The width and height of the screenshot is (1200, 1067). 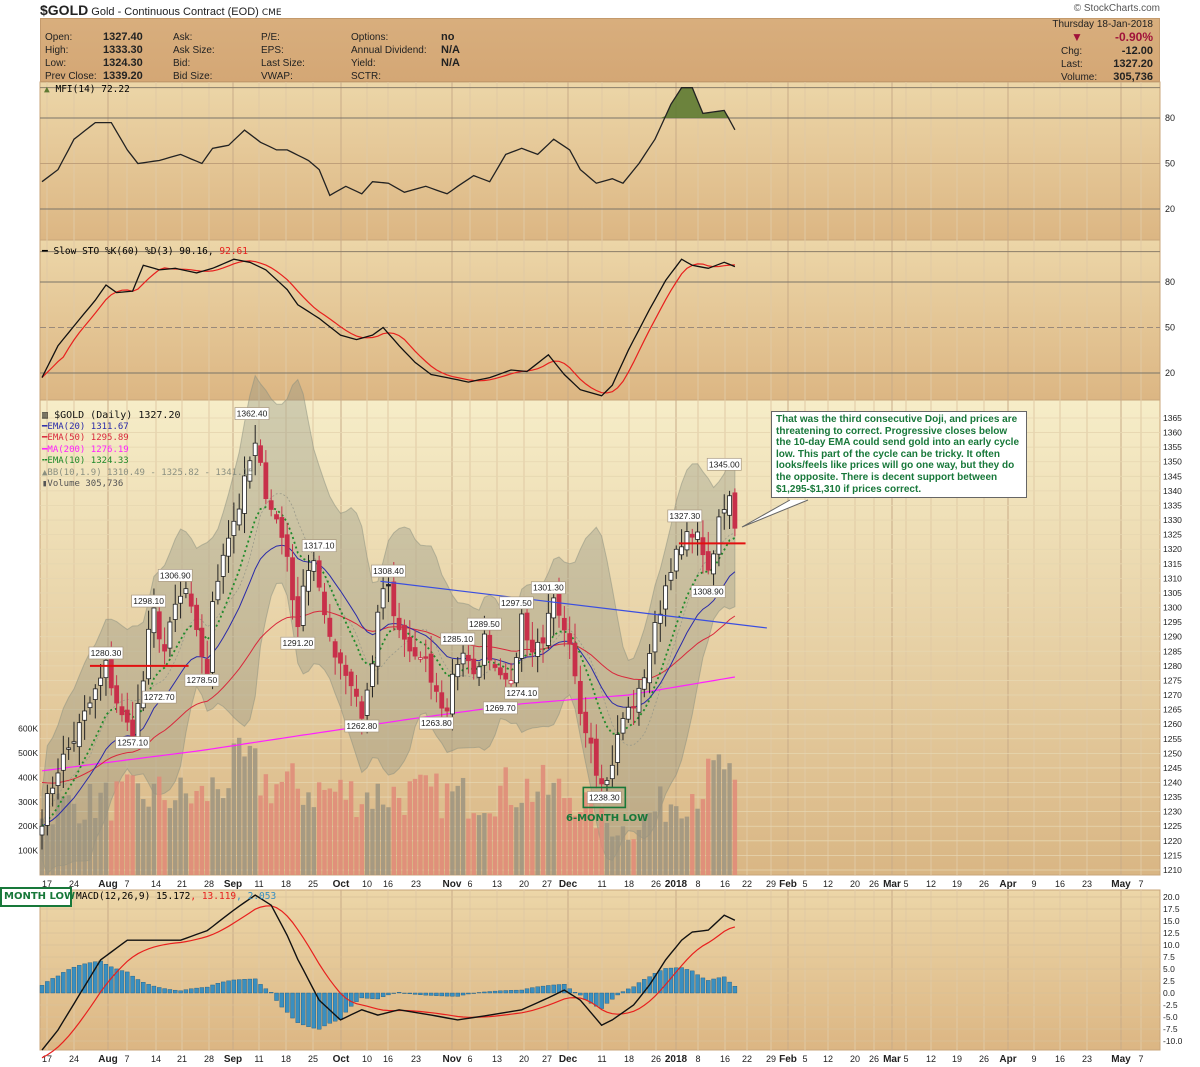 I want to click on ema20-swatch: ━, so click(x=45, y=426).